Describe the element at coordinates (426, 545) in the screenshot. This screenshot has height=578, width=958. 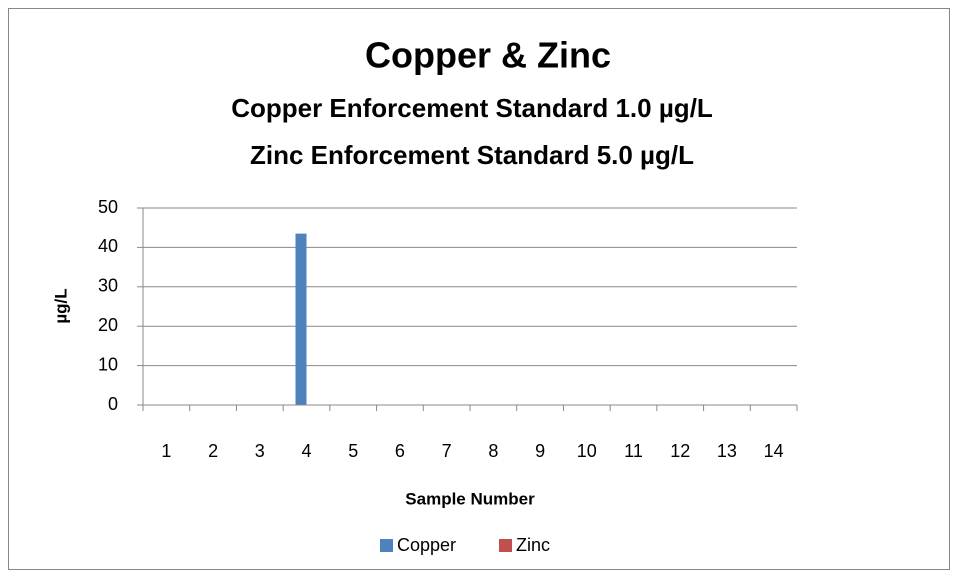
I see `legend-label: Copper` at that location.